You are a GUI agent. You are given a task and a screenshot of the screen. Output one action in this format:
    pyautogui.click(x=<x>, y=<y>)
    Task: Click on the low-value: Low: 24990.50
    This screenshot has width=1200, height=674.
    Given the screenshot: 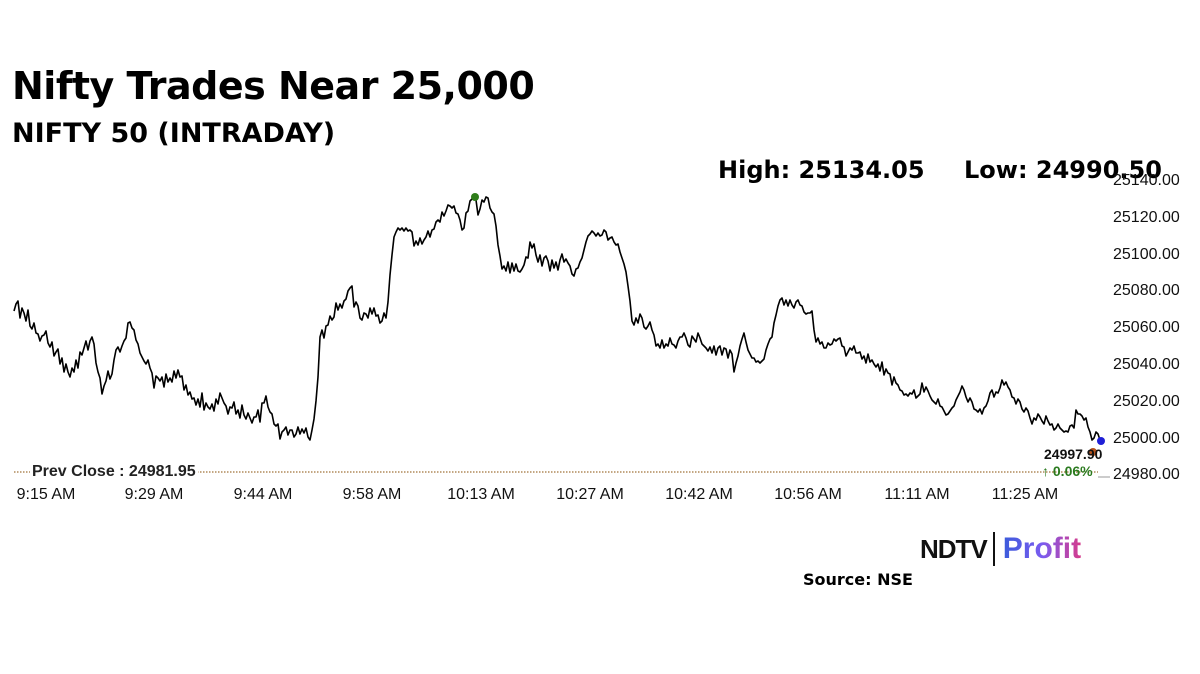 What is the action you would take?
    pyautogui.click(x=1063, y=170)
    